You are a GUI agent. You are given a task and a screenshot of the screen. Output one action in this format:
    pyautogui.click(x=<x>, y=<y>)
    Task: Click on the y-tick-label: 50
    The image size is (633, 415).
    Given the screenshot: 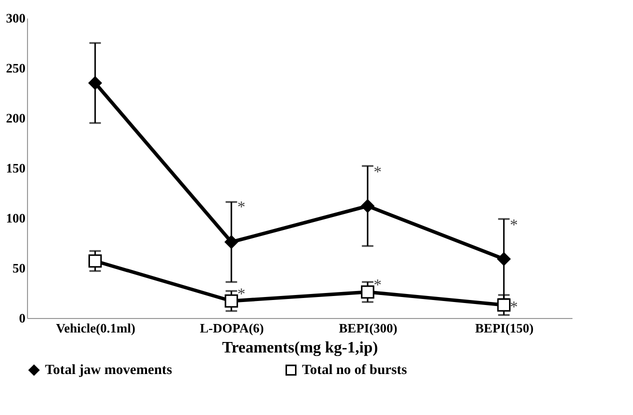 What is the action you would take?
    pyautogui.click(x=19, y=268)
    